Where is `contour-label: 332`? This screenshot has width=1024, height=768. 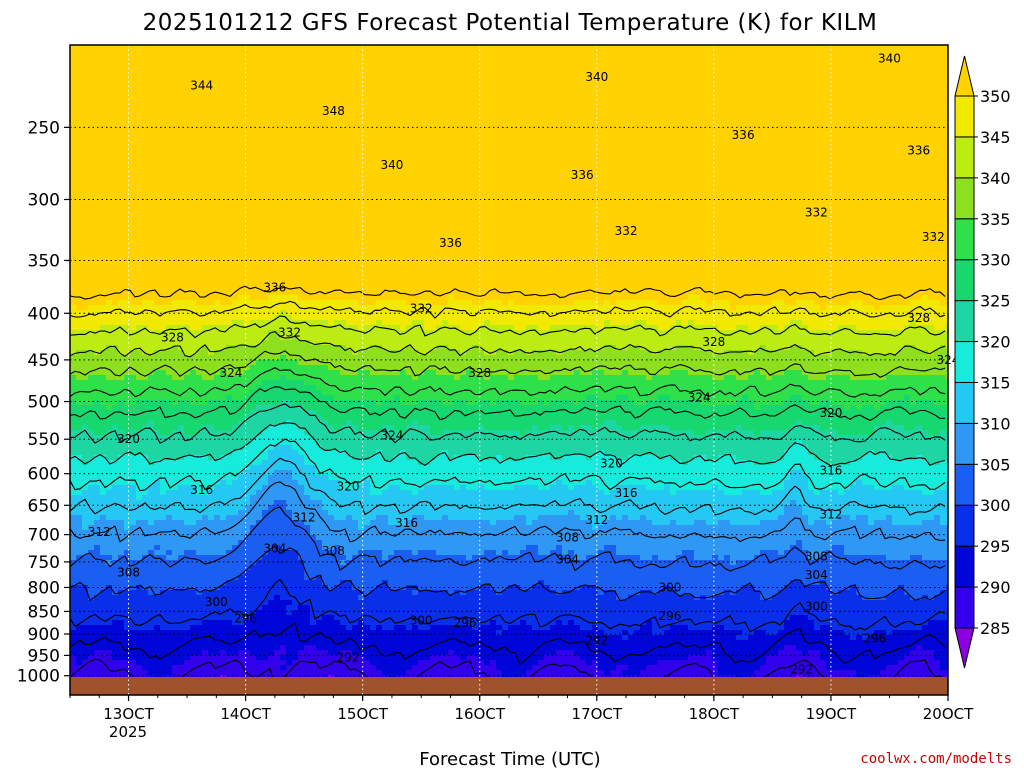
contour-label: 332 is located at coordinates (421, 308).